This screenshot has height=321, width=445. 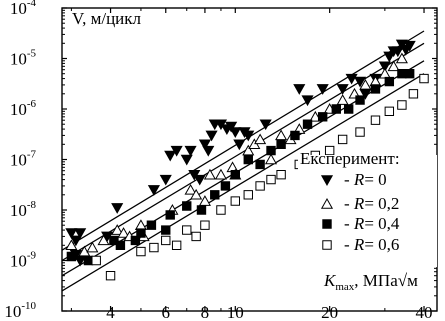 What do you see at coordinates (350, 158) in the screenshot?
I see `legend-title: Експеримент:` at bounding box center [350, 158].